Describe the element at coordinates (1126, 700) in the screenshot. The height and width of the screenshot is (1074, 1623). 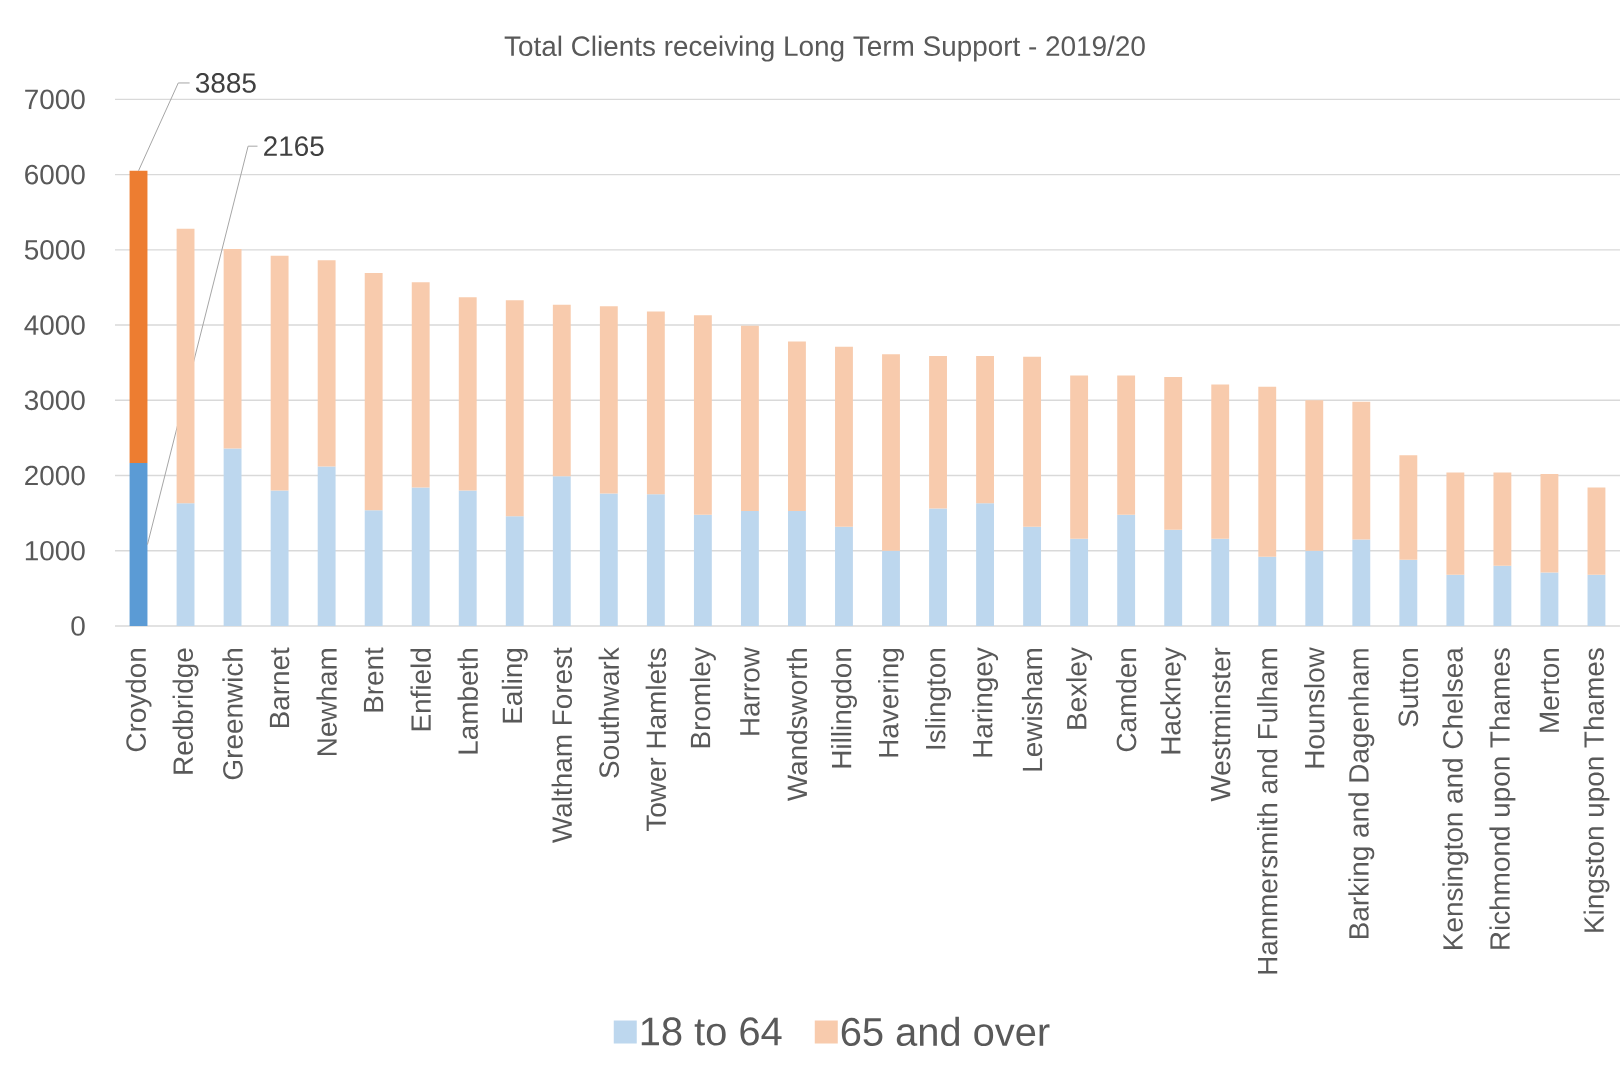
I see `x-tick-label: Camden` at that location.